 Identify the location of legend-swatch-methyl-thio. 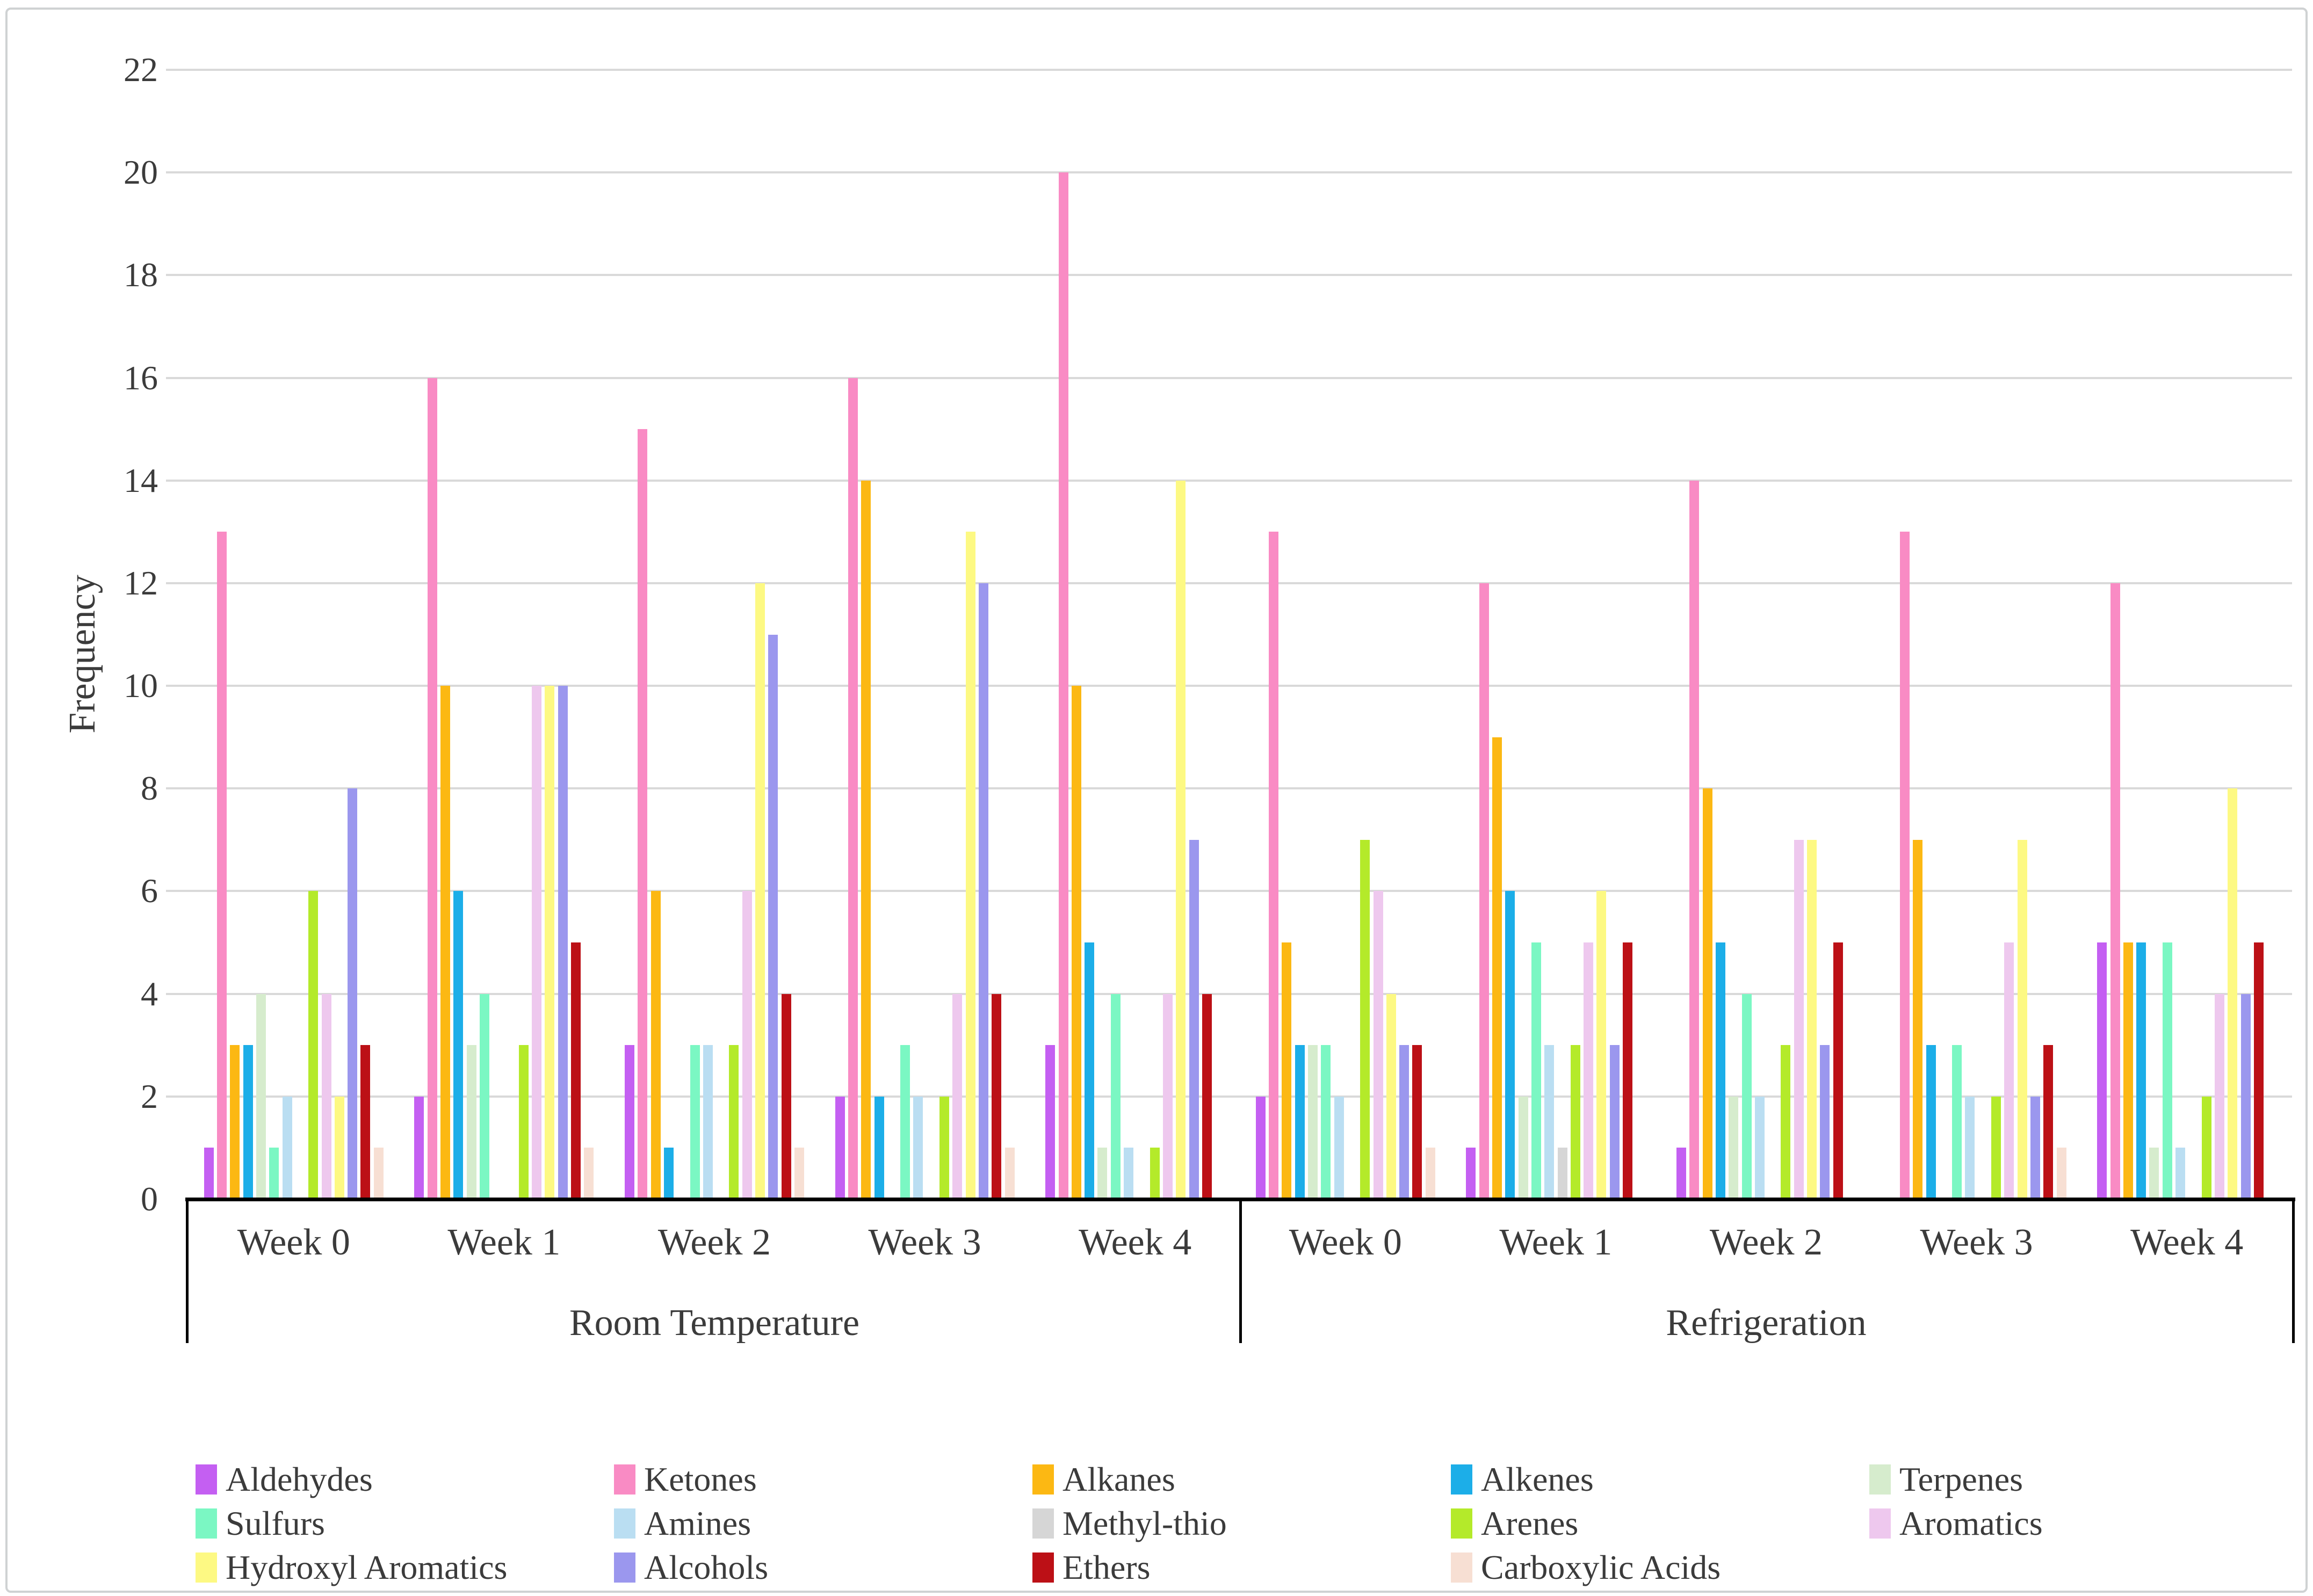
(1043, 1523).